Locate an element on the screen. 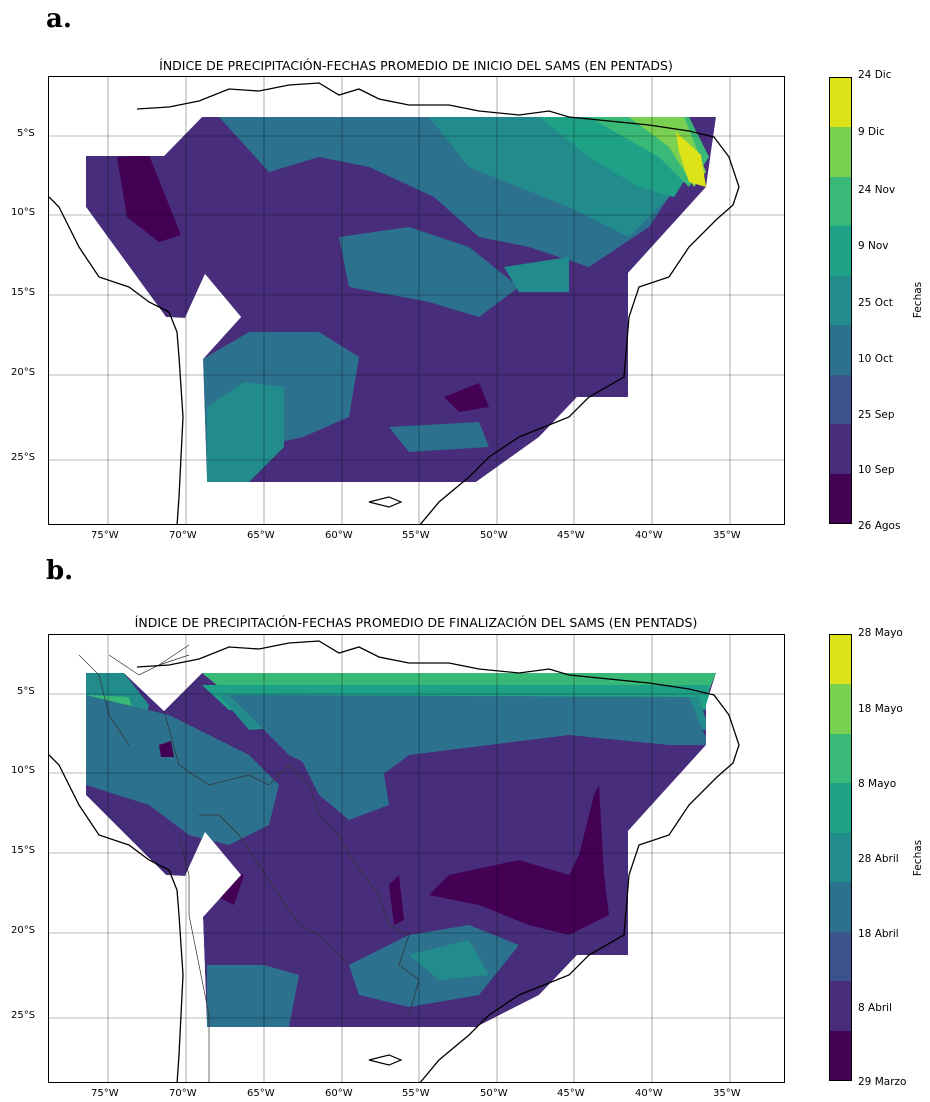 The height and width of the screenshot is (1102, 930). panel-b-letter: b. is located at coordinates (60, 571).